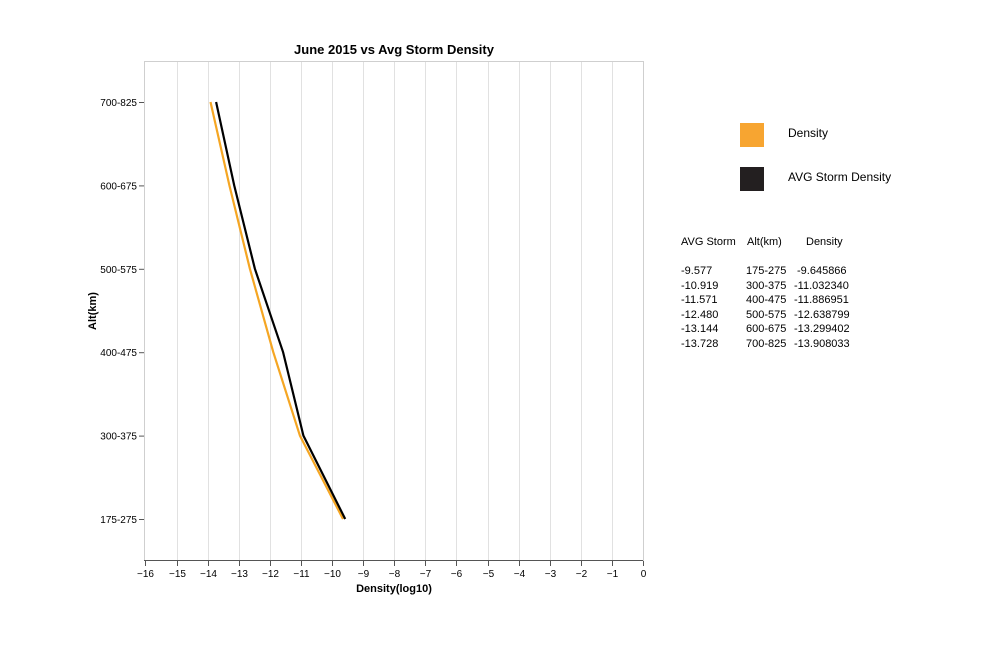 This screenshot has height=666, width=1007. What do you see at coordinates (822, 329) in the screenshot?
I see `table-cell-density: -13.299402` at bounding box center [822, 329].